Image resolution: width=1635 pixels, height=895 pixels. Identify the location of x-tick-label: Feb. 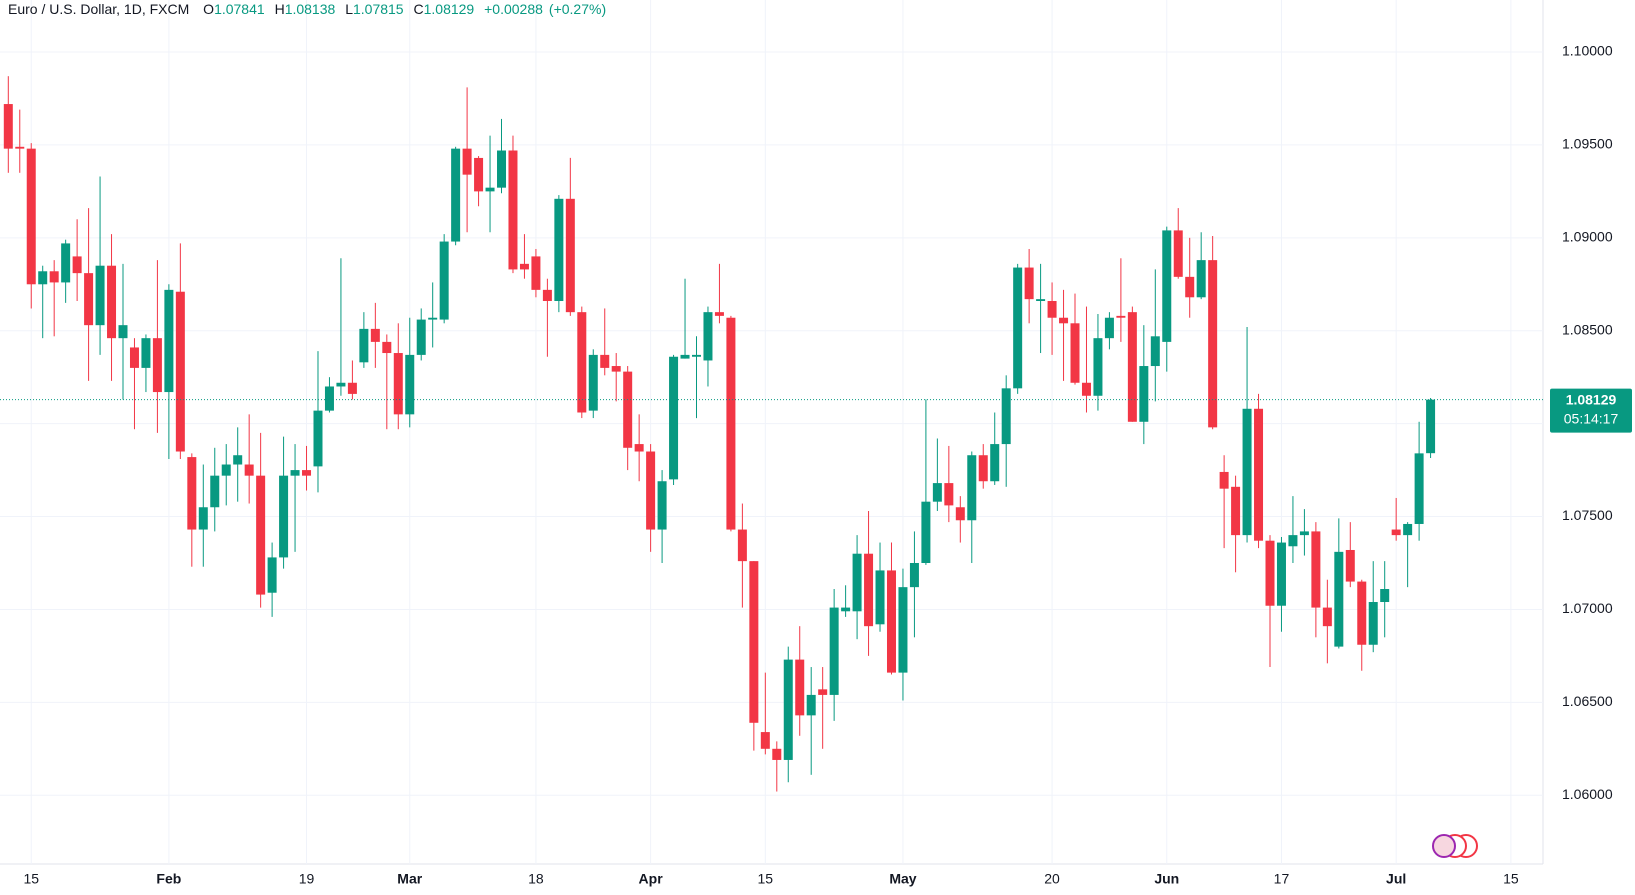
(168, 879).